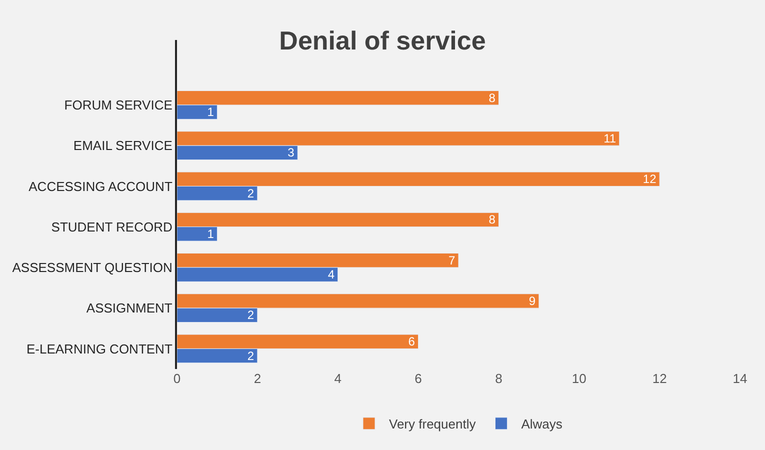 Image resolution: width=765 pixels, height=450 pixels. I want to click on x-tick-label: 8, so click(498, 378).